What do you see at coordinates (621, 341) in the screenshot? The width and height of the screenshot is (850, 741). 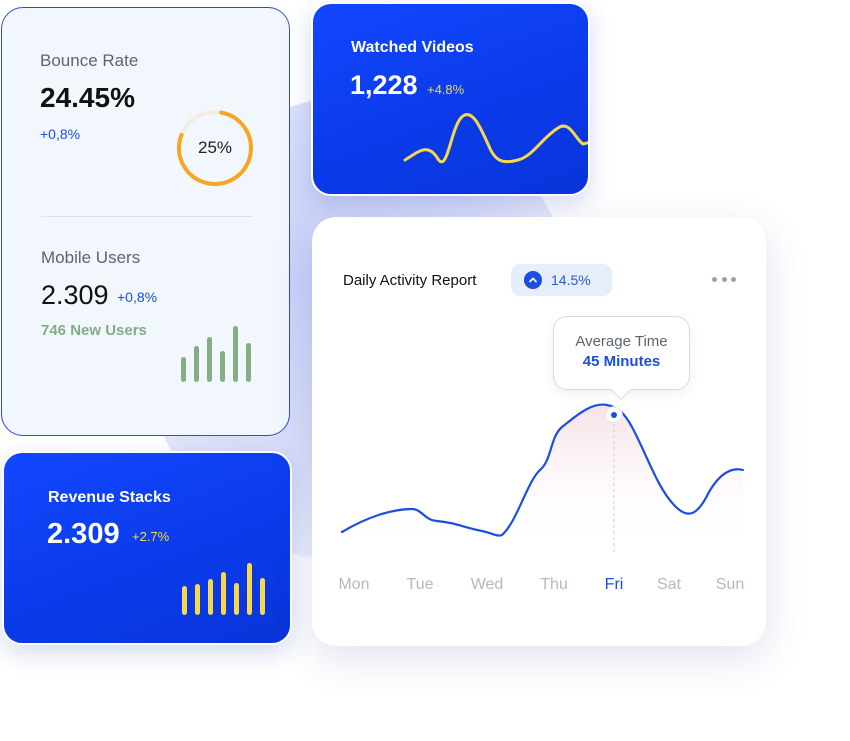 I see `tooltip-label: Average Time` at bounding box center [621, 341].